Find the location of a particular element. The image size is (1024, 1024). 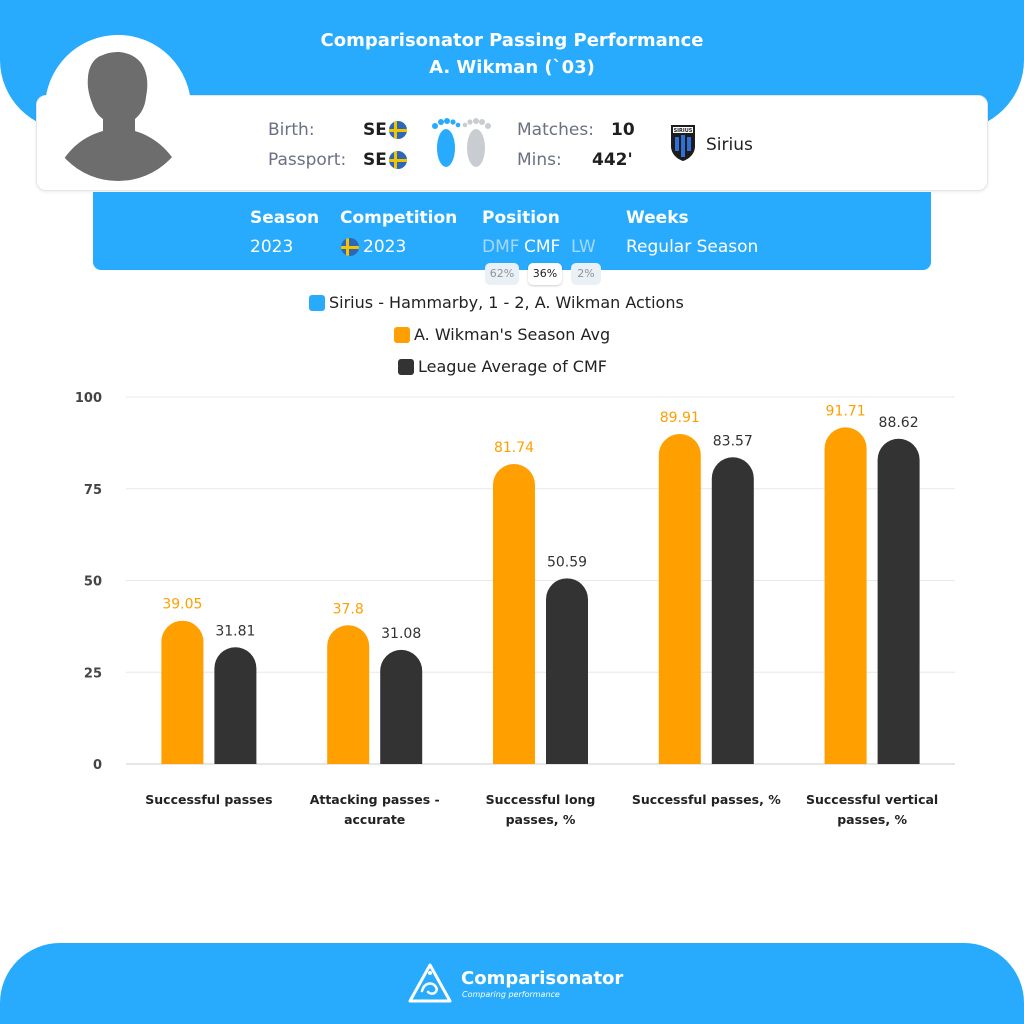

position-cmf: CMF is located at coordinates (542, 247).